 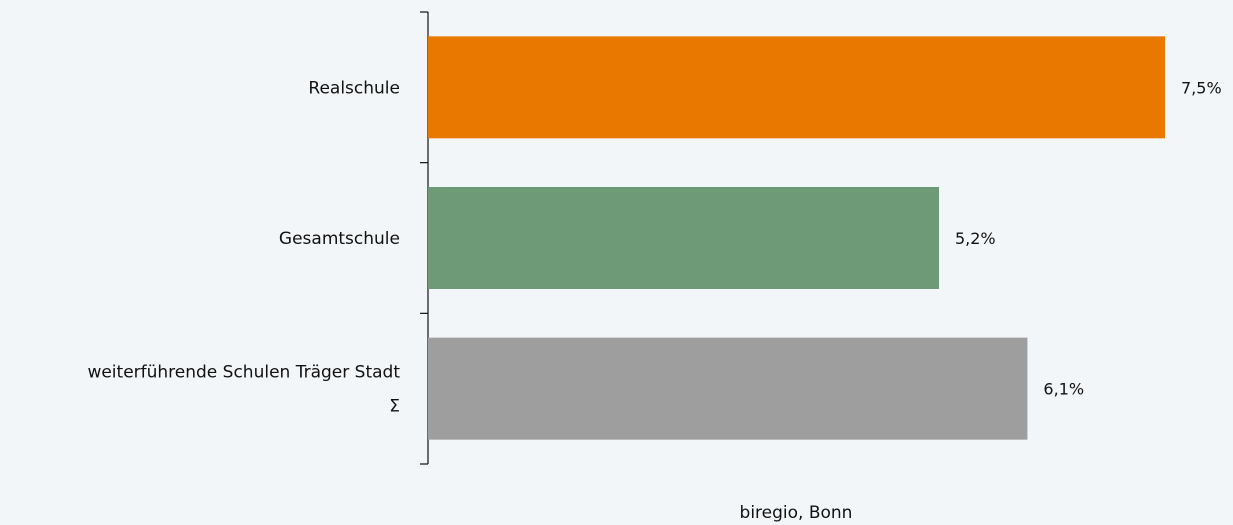 I want to click on category-label: weiterführende Schulen Träger Stadt, so click(x=243, y=373).